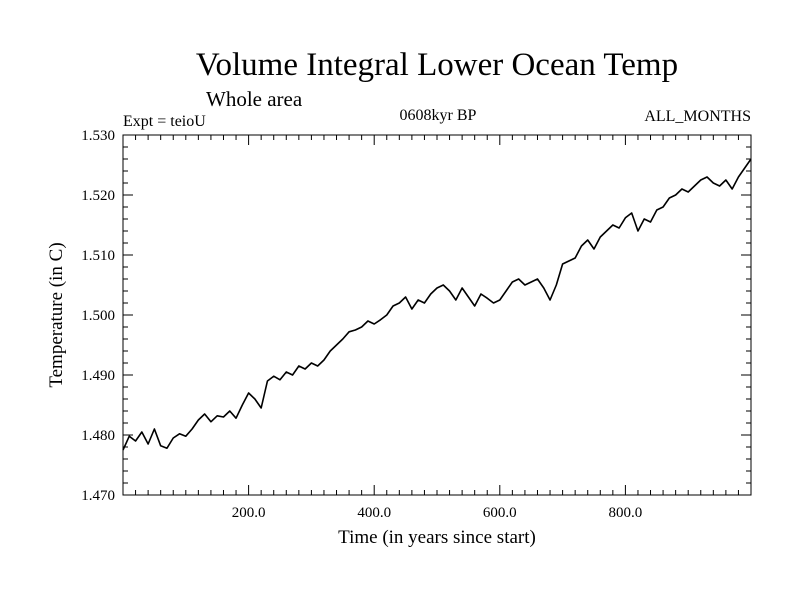 The width and height of the screenshot is (800, 600). Describe the element at coordinates (437, 537) in the screenshot. I see `x-axis-title: Time (in years since start)` at that location.